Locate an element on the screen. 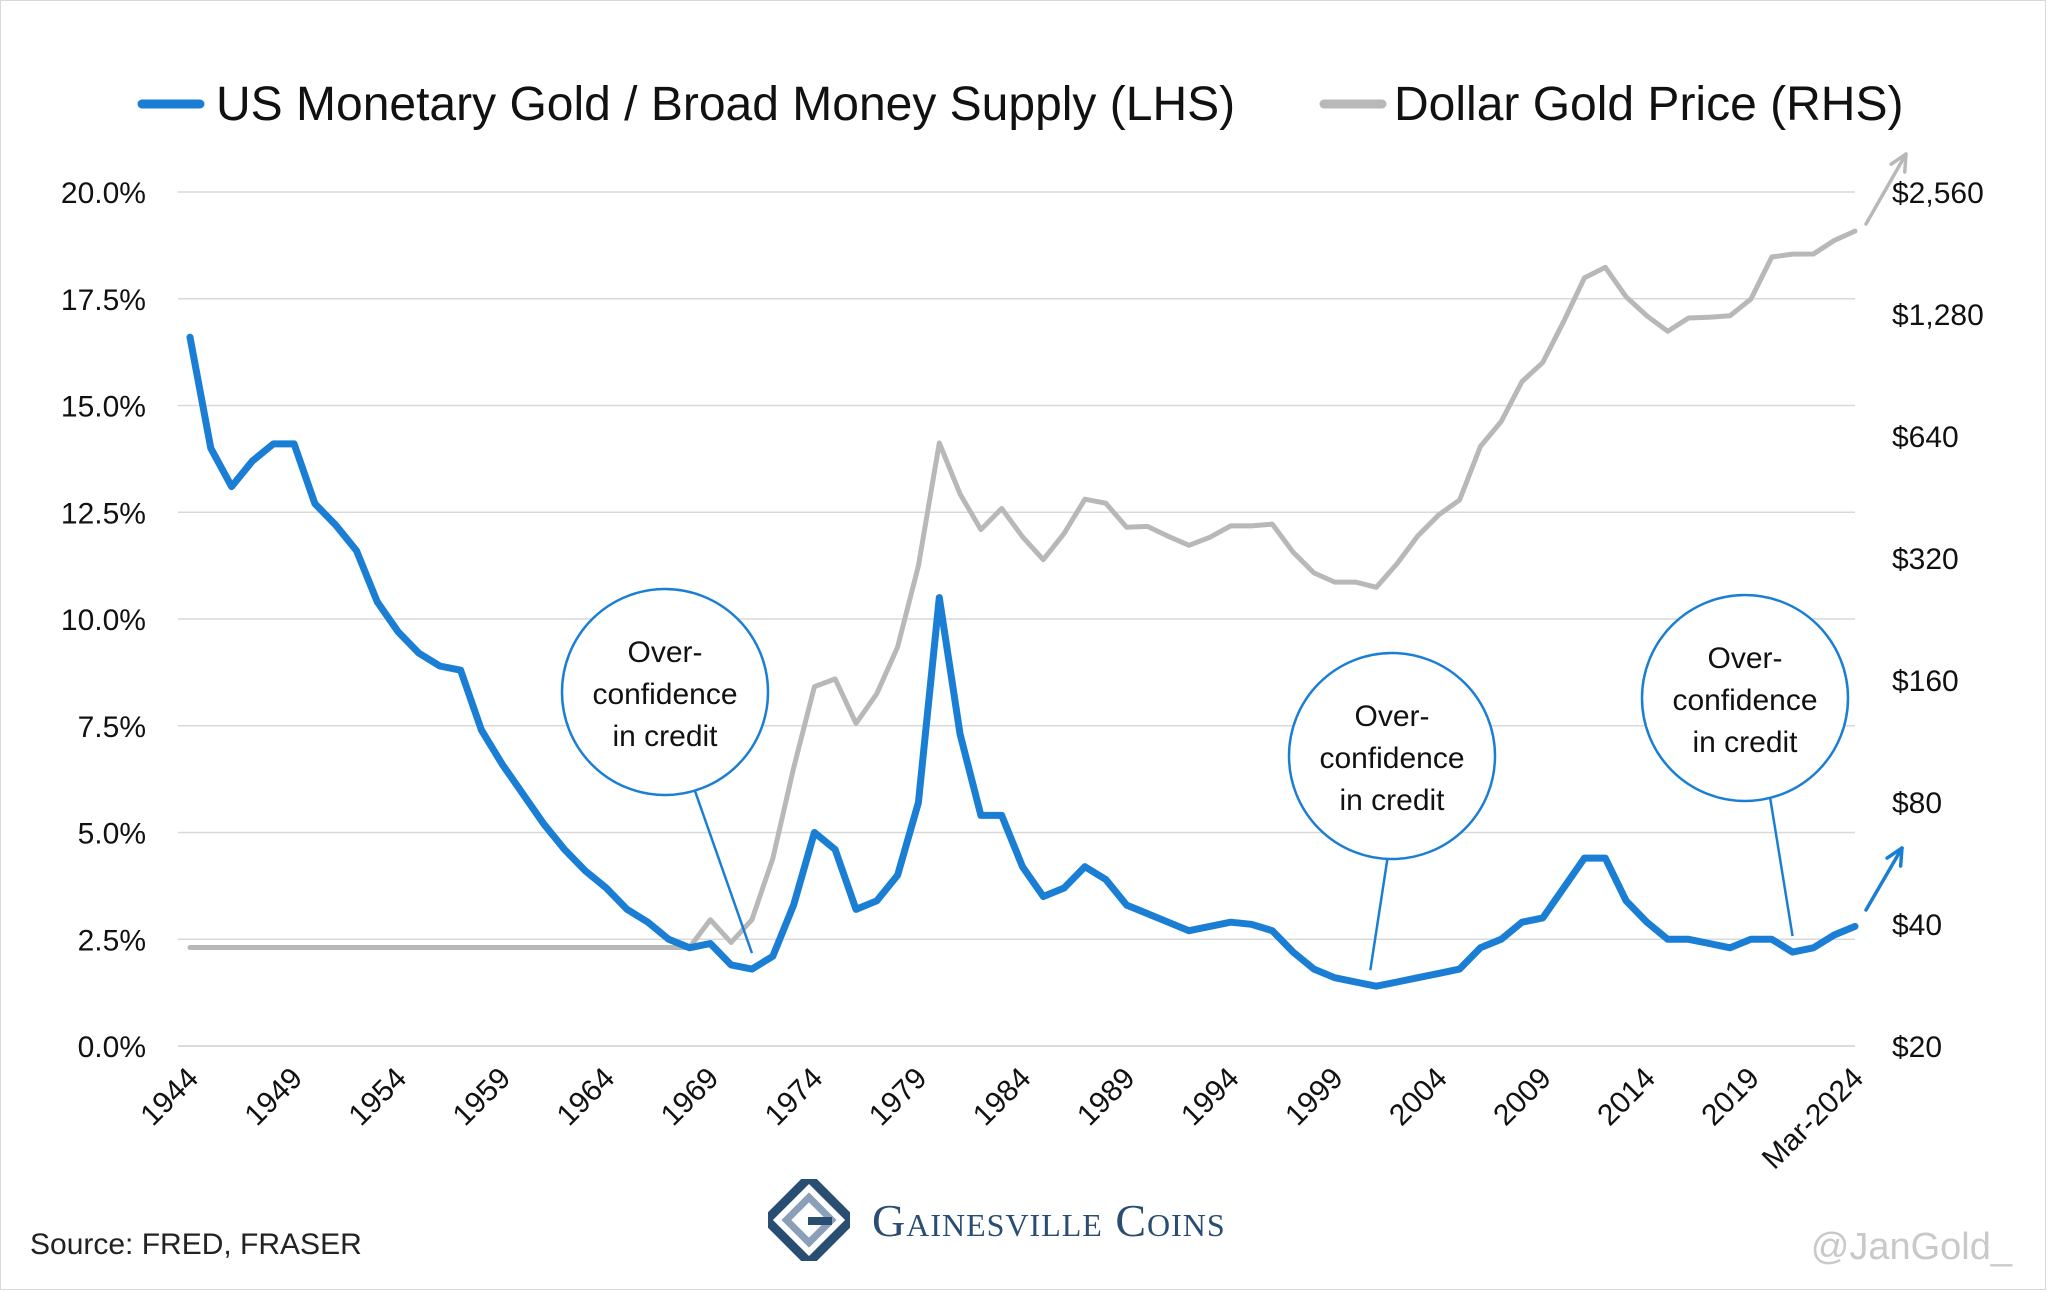 The image size is (2048, 1292). x-tick-label: 1969 is located at coordinates (690, 1097).